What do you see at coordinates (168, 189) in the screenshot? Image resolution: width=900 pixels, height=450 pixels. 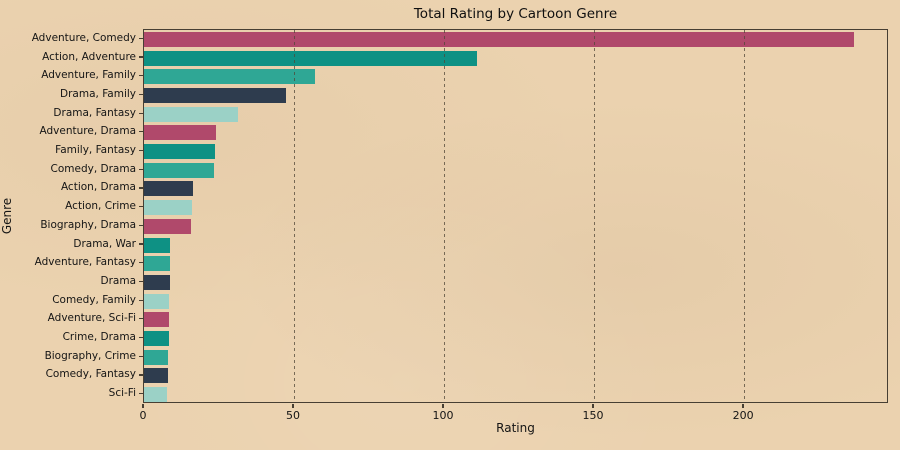 I see `bar-action-drama` at bounding box center [168, 189].